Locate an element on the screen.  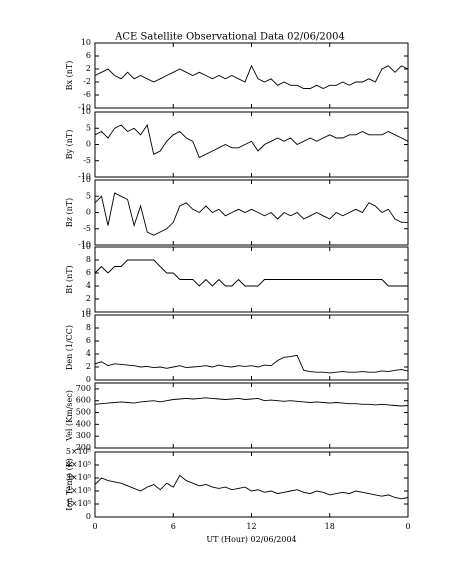
y-axis-label: Den (1/CC) is located at coordinates (69, 347).